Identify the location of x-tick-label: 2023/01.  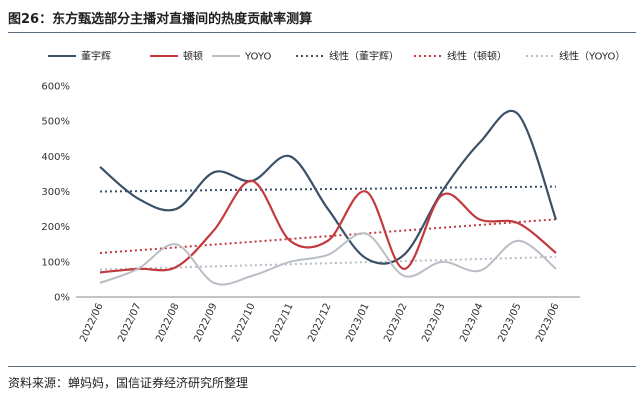
(358, 323).